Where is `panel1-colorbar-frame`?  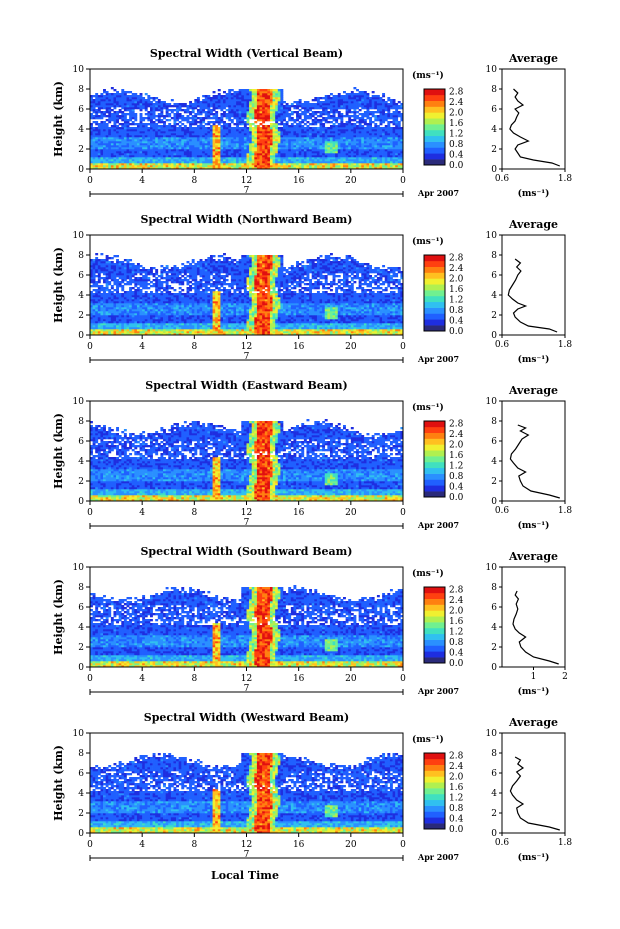
panel1-colorbar-frame is located at coordinates (434, 127).